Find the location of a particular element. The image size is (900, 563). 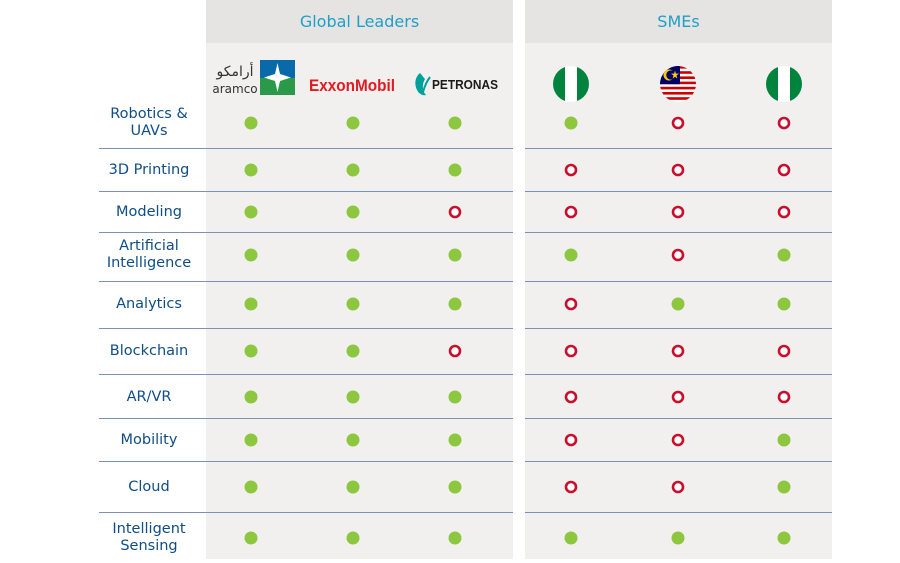

petronas-logo: PETRONAS is located at coordinates (457, 84).